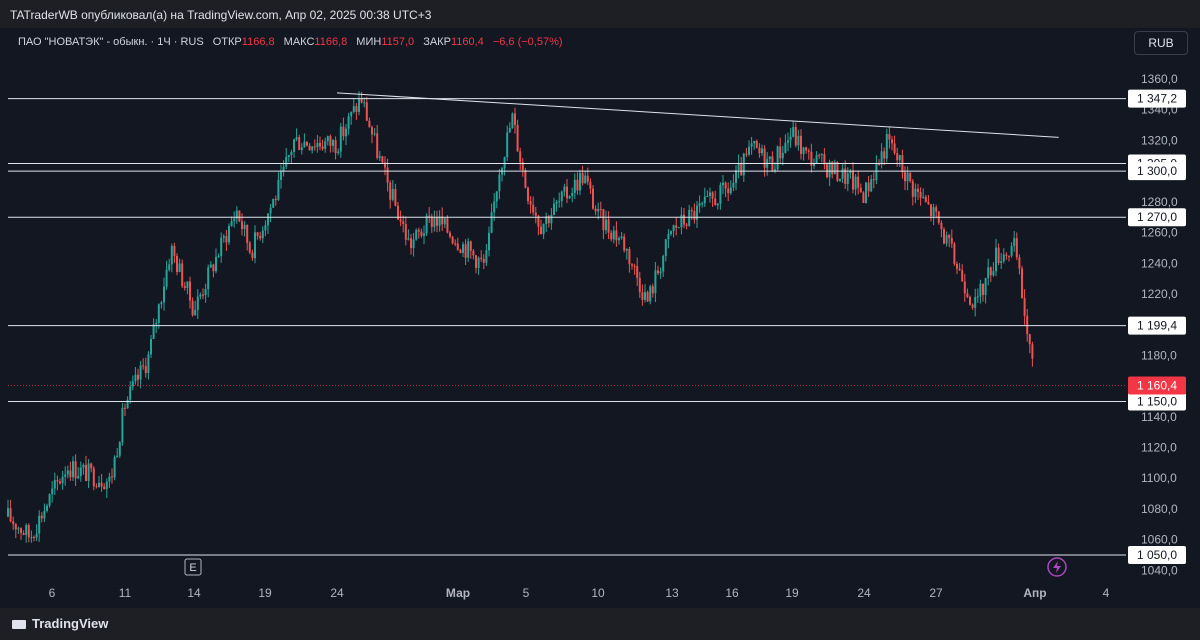 The image size is (1200, 640). Describe the element at coordinates (1159, 202) in the screenshot. I see `y-tick-label: 1280,0` at that location.